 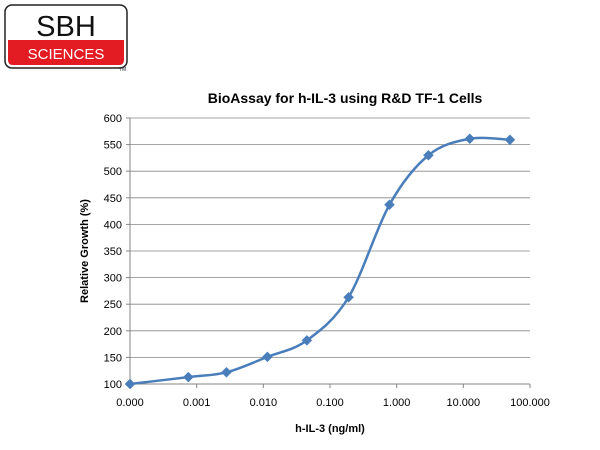 I want to click on chart-title: BioAssay for h-IL-3 using R&D TF-1 Cells, so click(x=345, y=98).